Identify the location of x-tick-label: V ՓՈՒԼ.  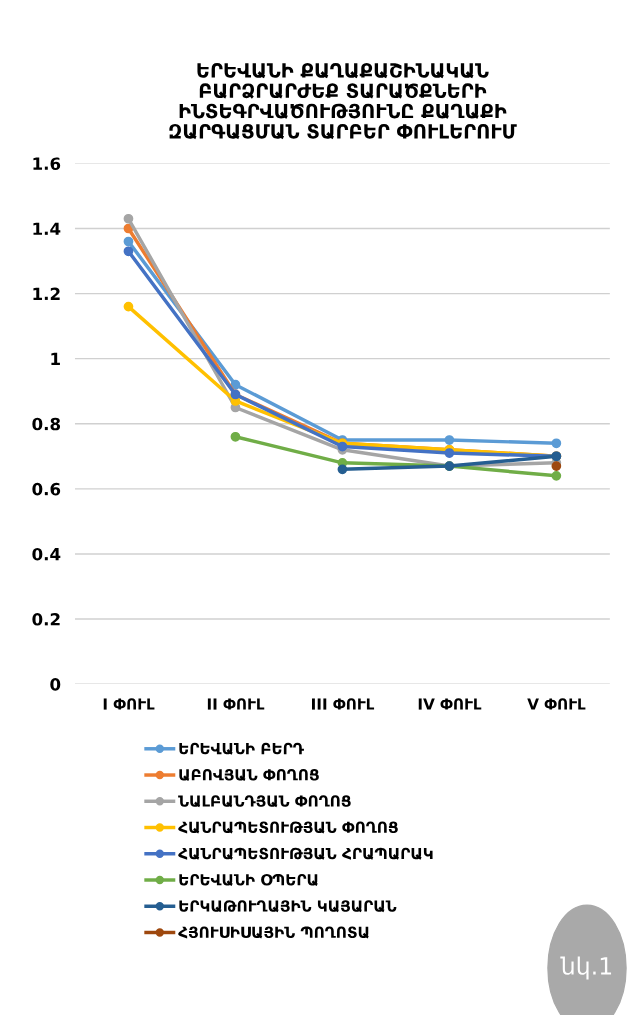
(556, 704).